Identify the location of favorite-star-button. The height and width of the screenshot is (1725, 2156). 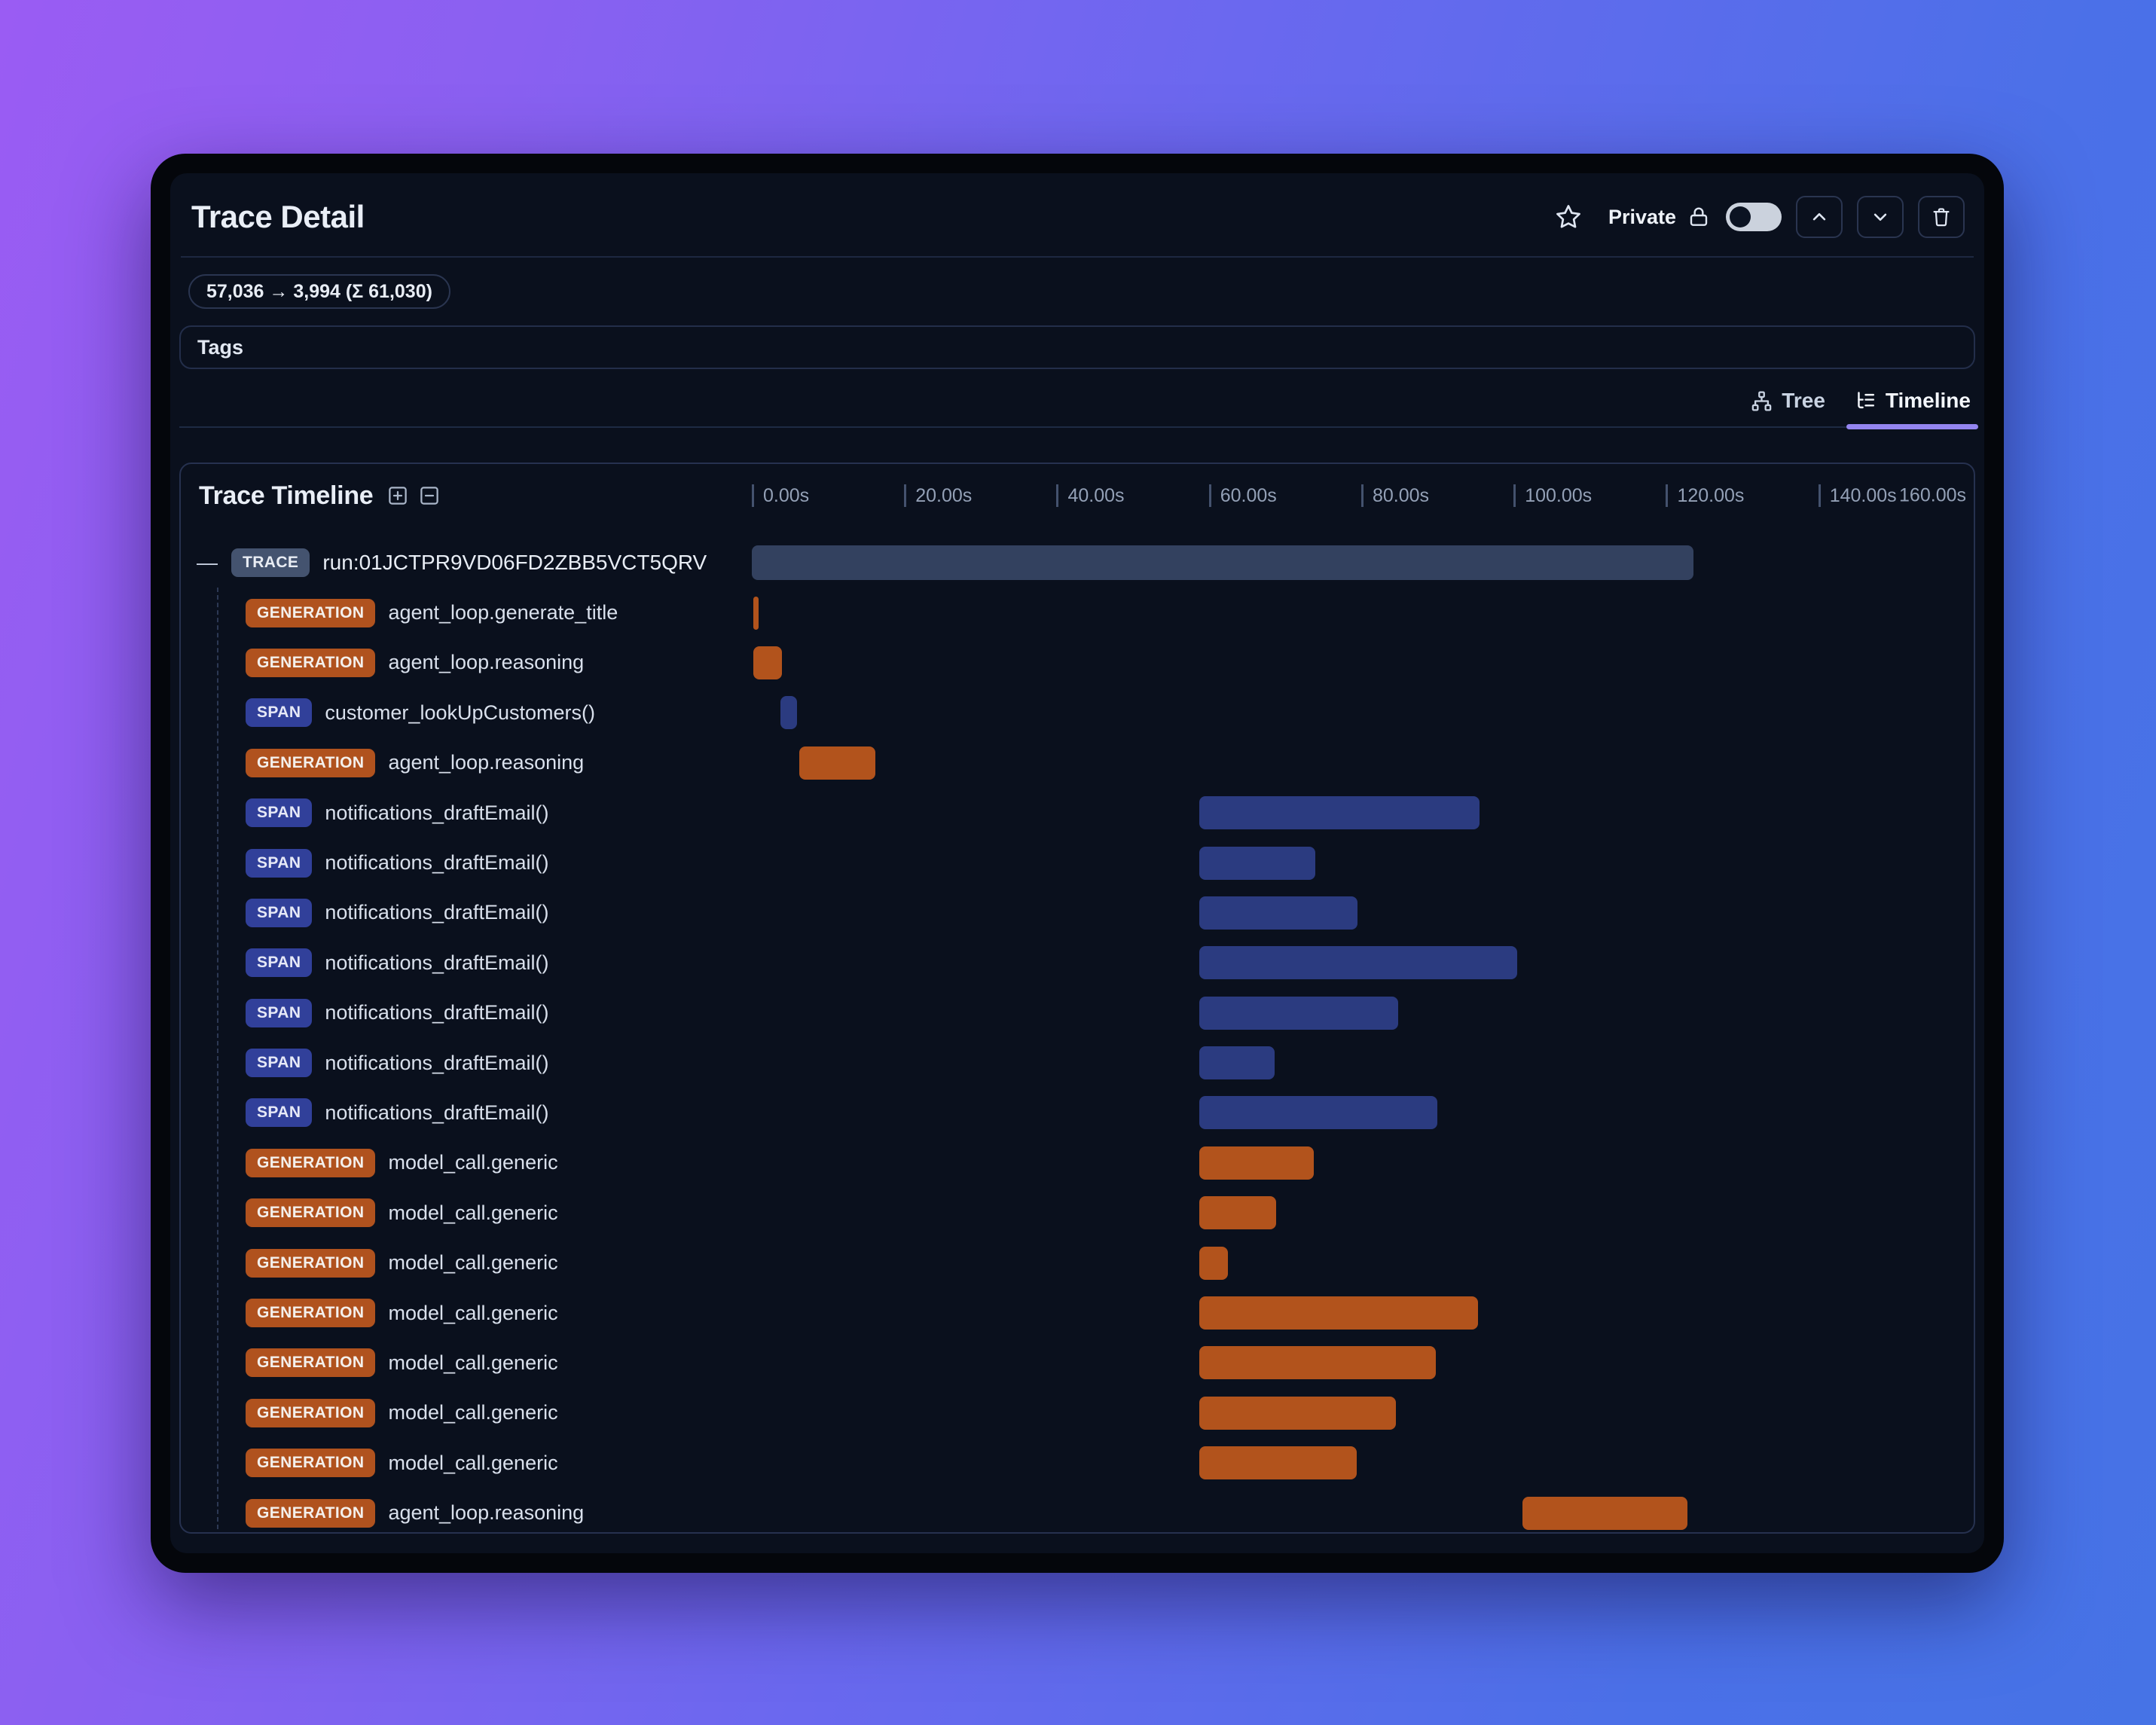
(1568, 217).